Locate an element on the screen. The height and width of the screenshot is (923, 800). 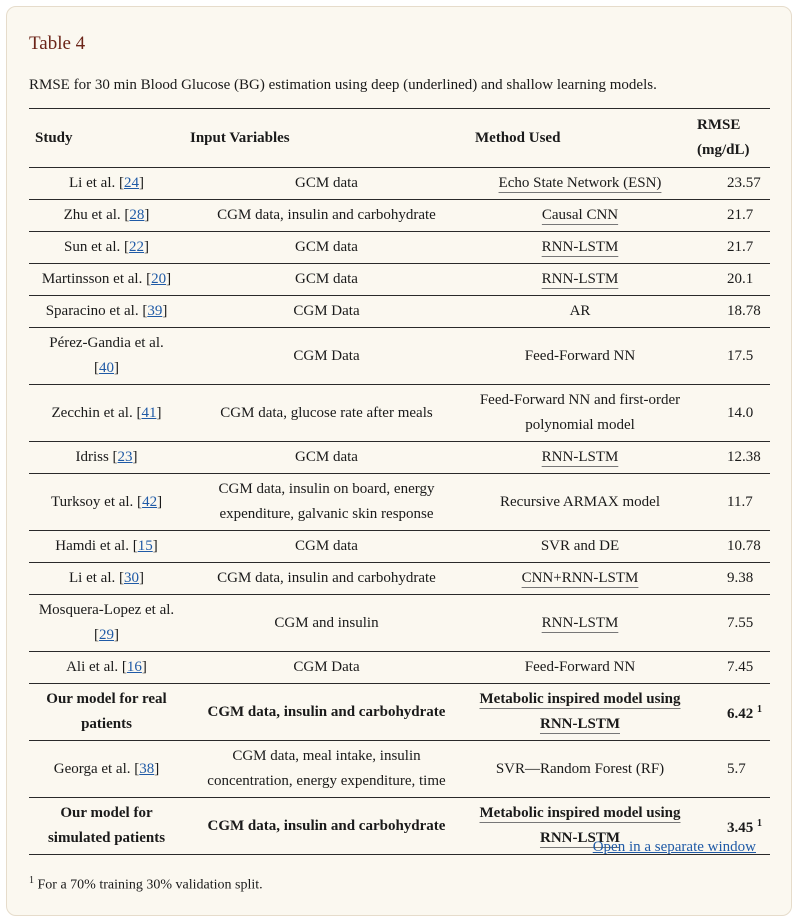
reference-link: 40 is located at coordinates (106, 368).